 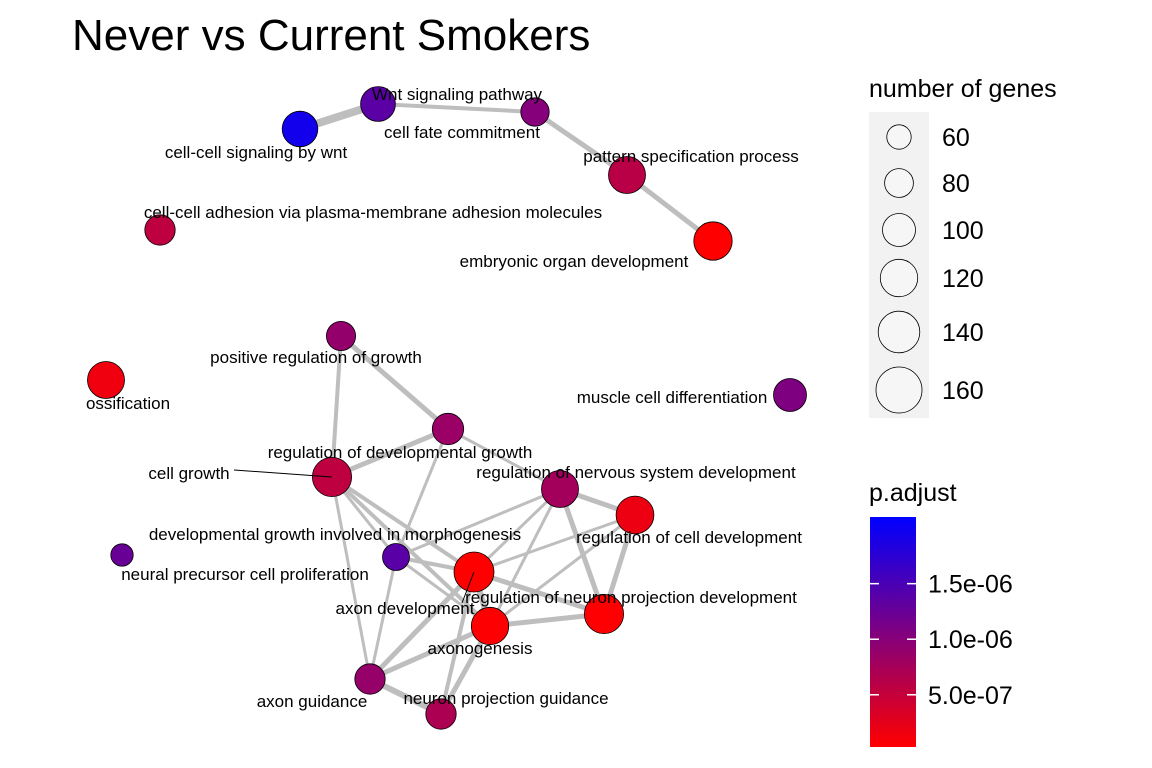 I want to click on node-cell_fate, so click(x=535, y=112).